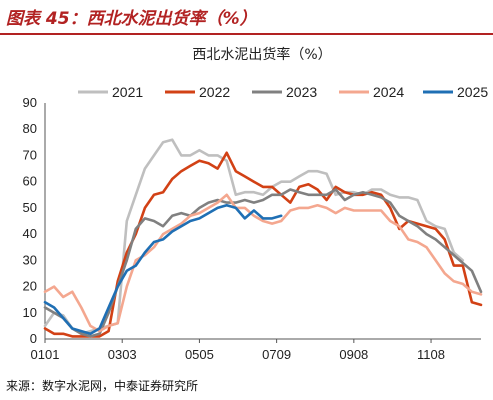 The width and height of the screenshot is (493, 400). Describe the element at coordinates (256, 350) in the screenshot. I see `x-axis: 0101 0303 0505 0709 0908 1108` at that location.